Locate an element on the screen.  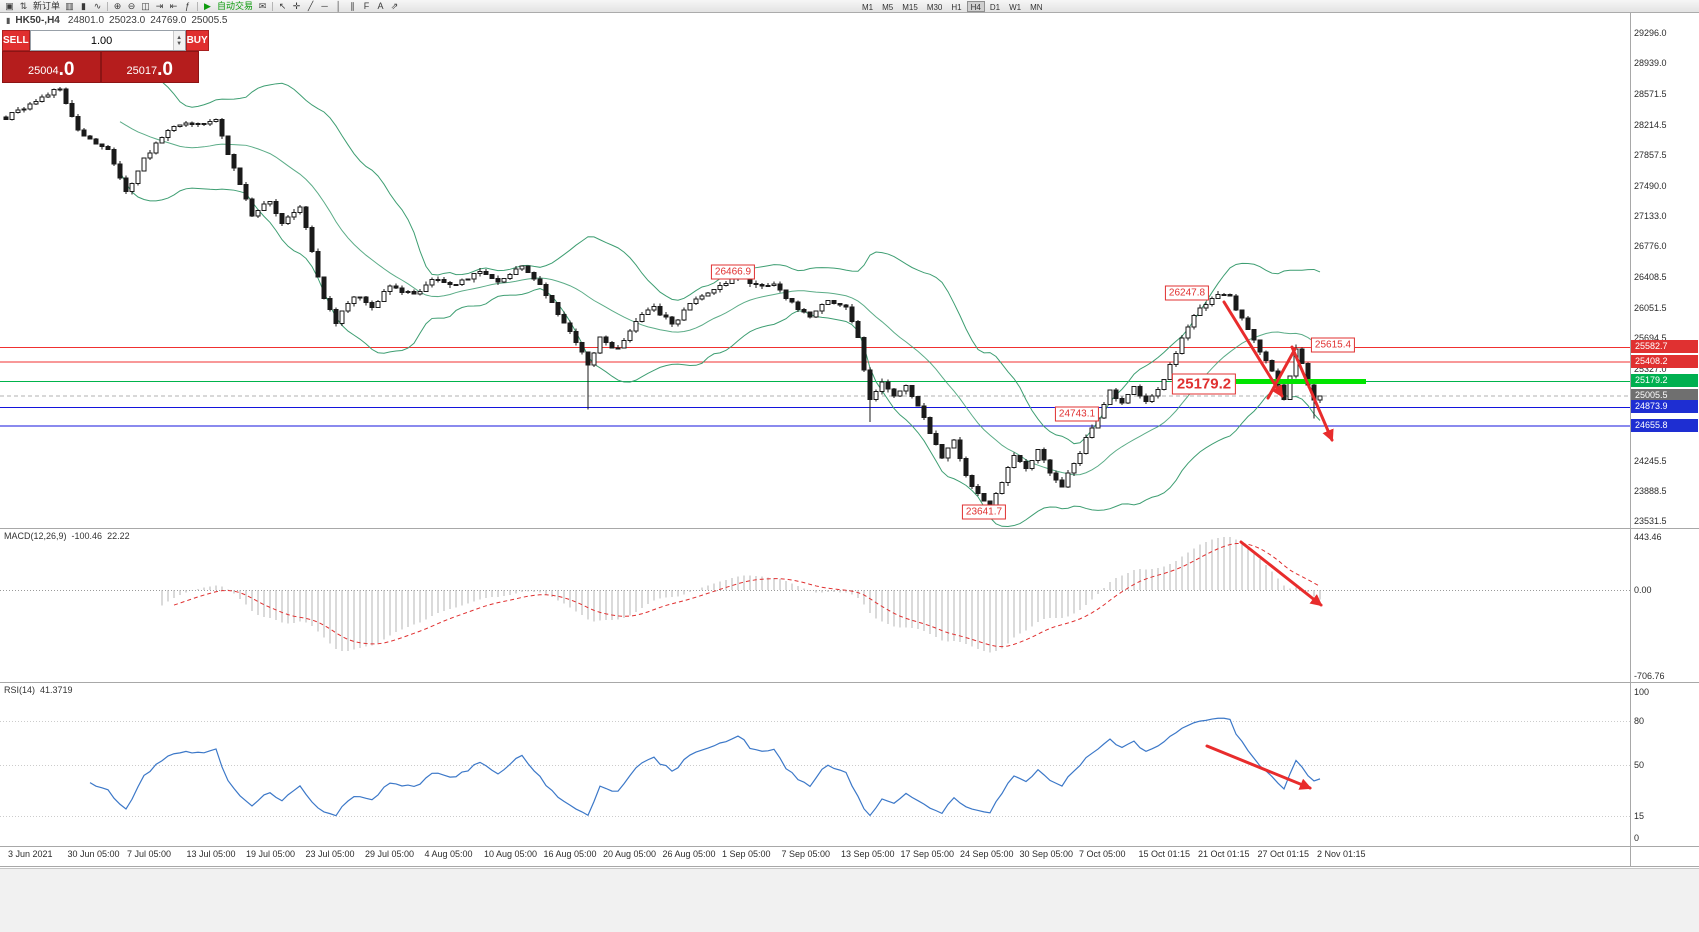
volume-up-button: ▲ is located at coordinates (179, 37).